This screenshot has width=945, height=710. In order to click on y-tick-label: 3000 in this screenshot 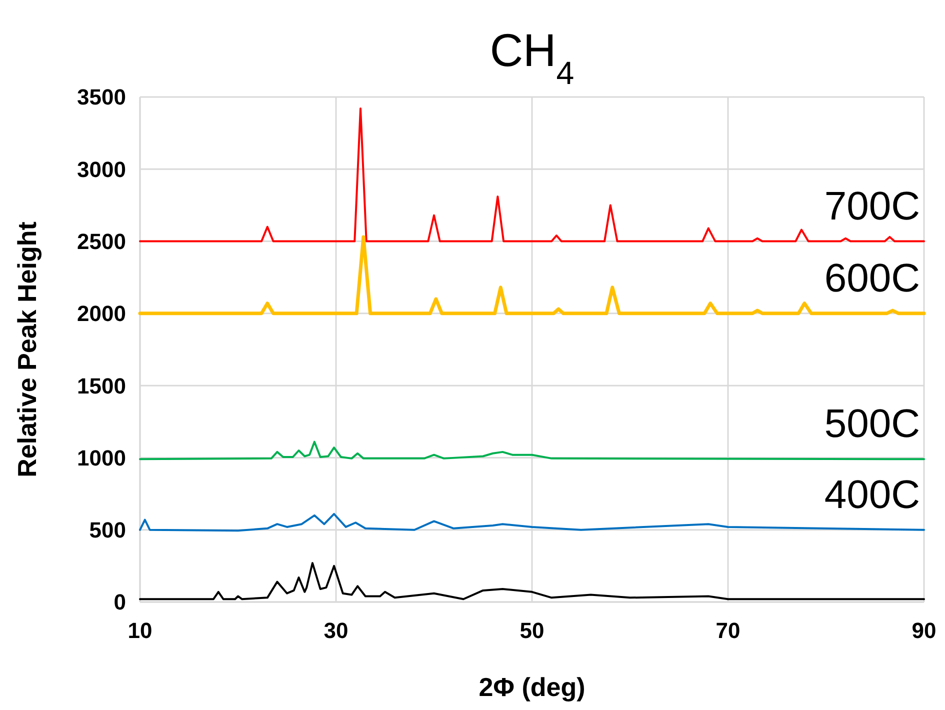, I will do `click(101, 169)`.